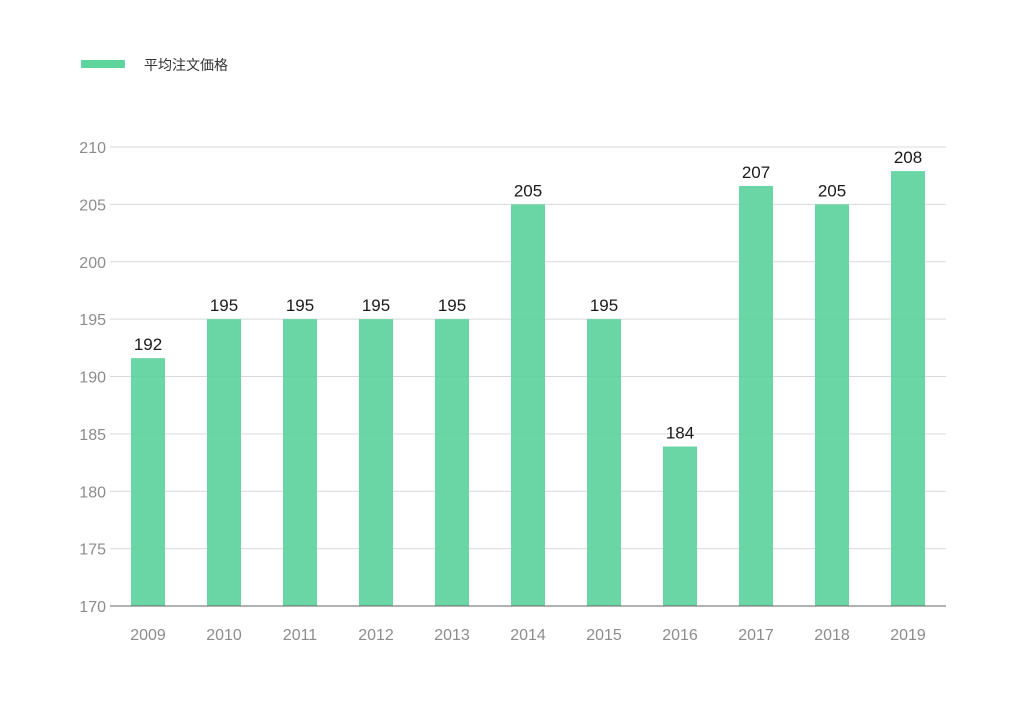 The height and width of the screenshot is (726, 1022). I want to click on x-tick-label-2012: 2012, so click(376, 635).